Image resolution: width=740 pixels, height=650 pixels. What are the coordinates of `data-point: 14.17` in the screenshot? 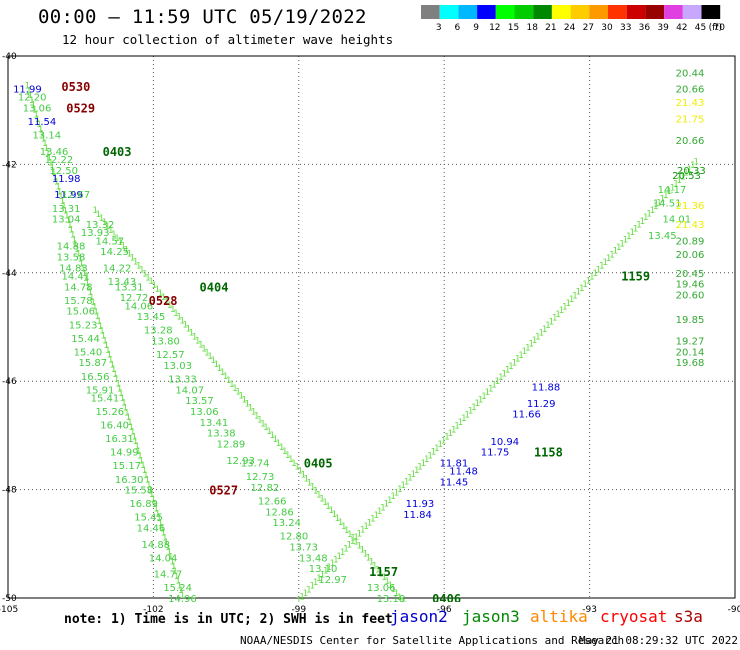 It's located at (672, 190).